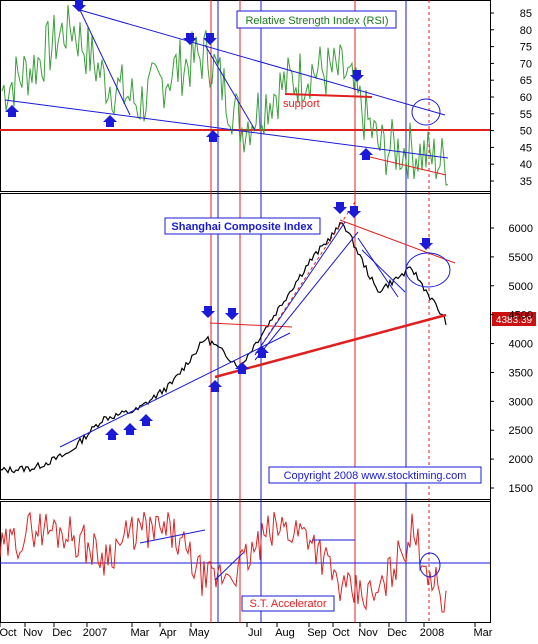 Image resolution: width=538 pixels, height=644 pixels. What do you see at coordinates (426, 112) in the screenshot?
I see `rsi-highlight-circle` at bounding box center [426, 112].